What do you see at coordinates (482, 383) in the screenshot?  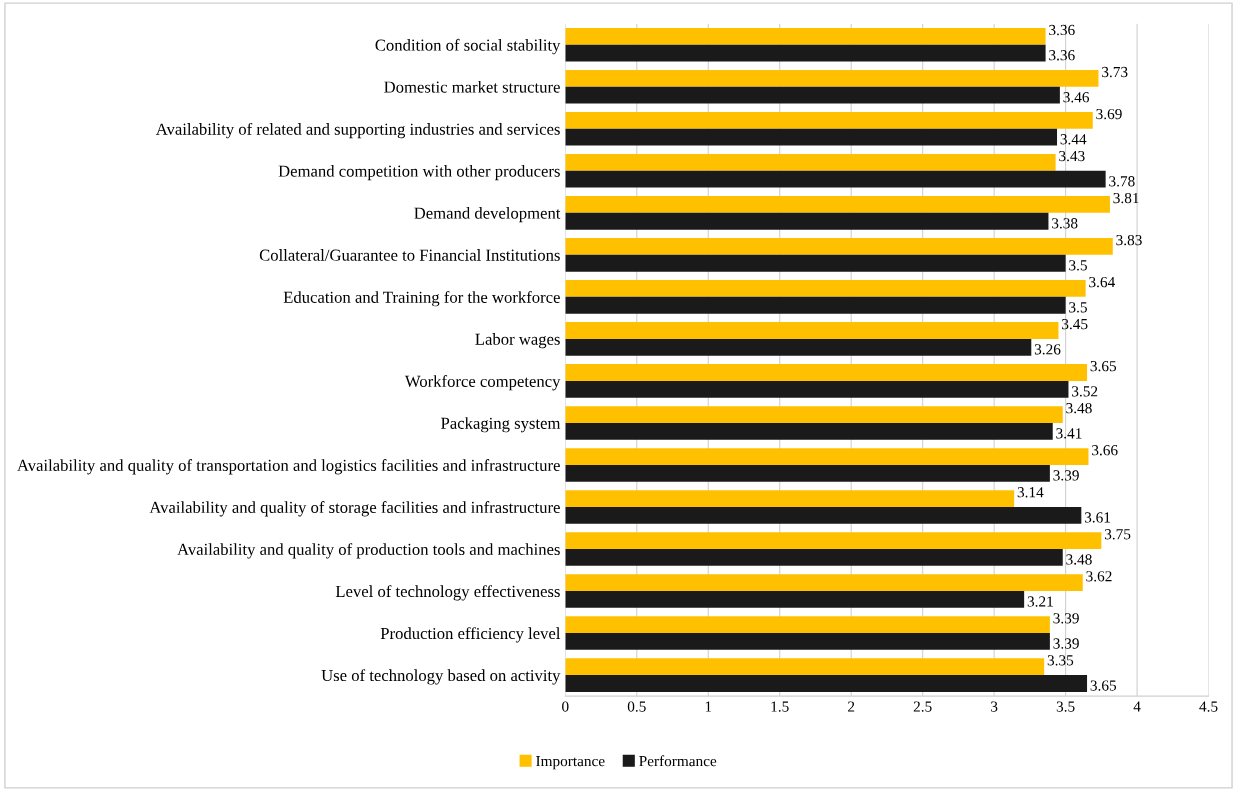 I see `y-tick-label: Workforce competency` at bounding box center [482, 383].